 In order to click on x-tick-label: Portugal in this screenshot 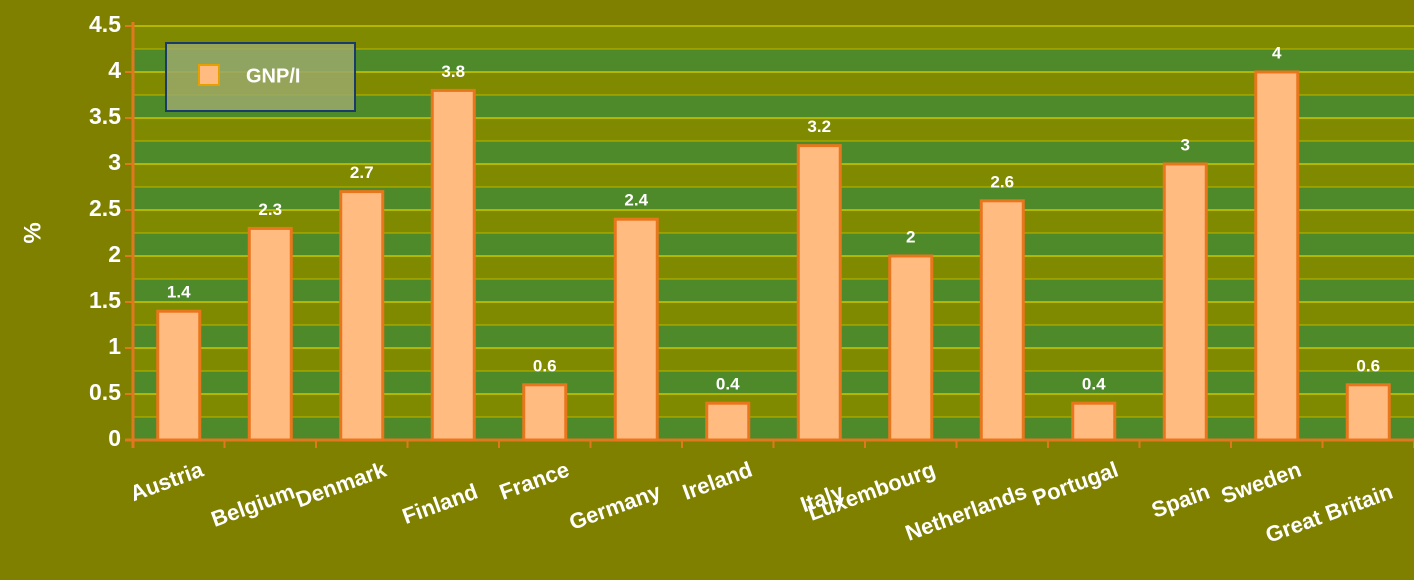, I will do `click(1075, 484)`.